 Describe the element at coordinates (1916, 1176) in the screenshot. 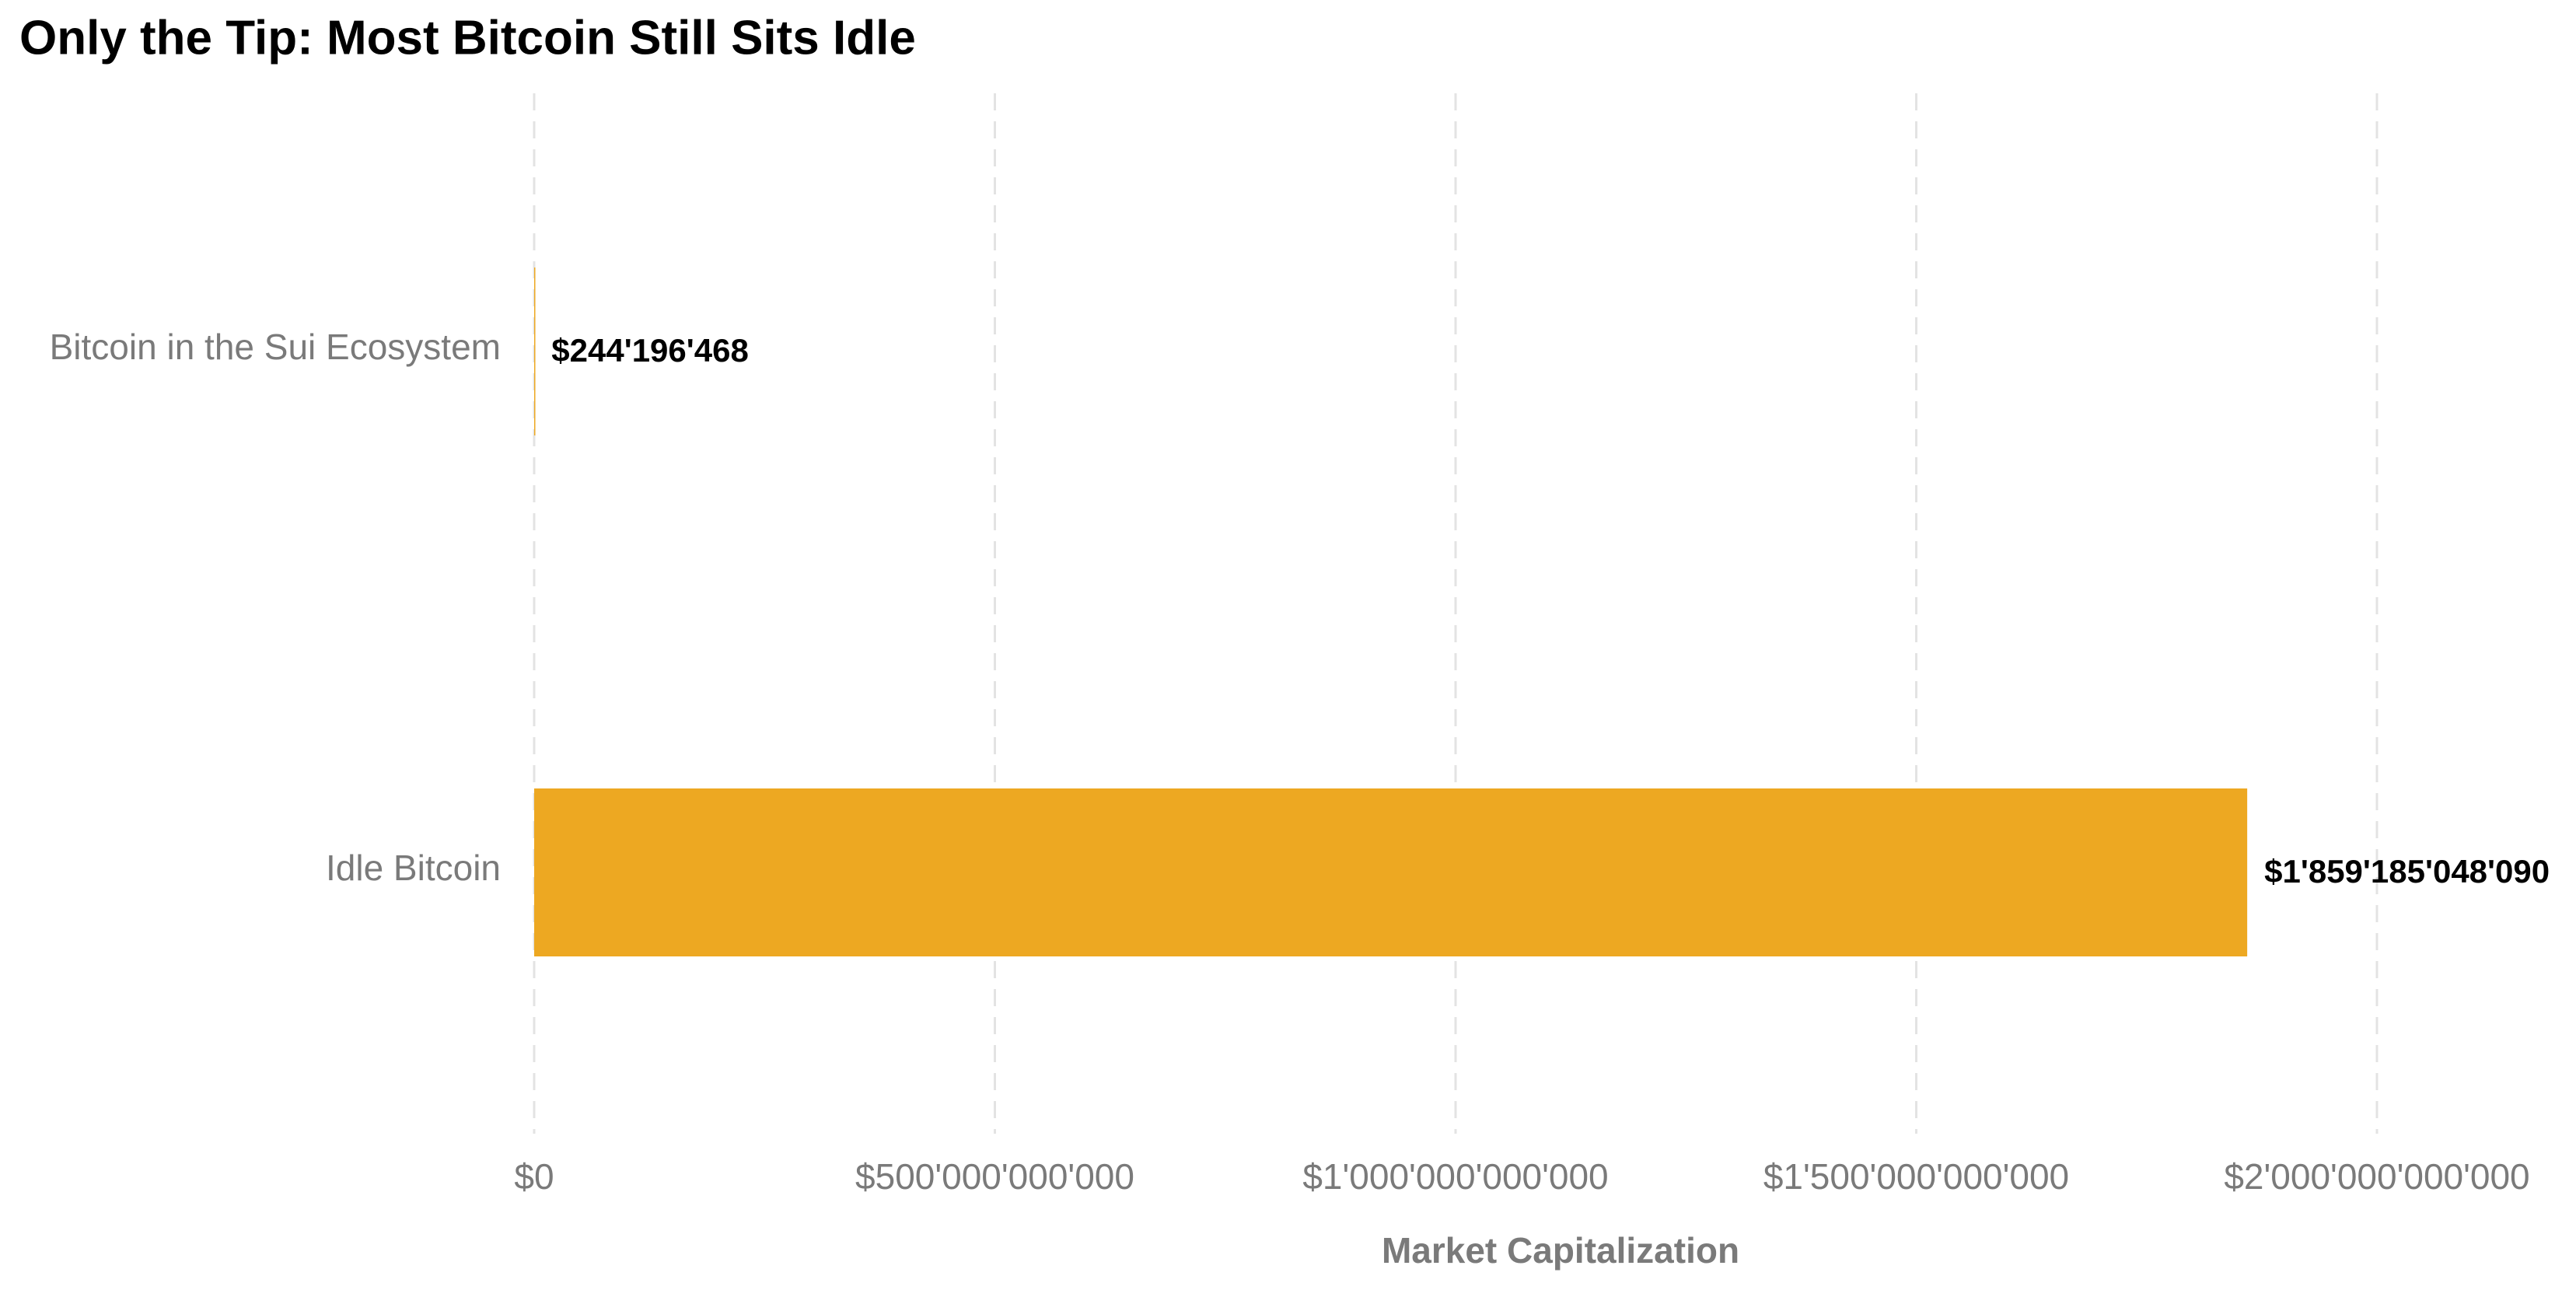

I see `x-tick-label: $1'500'000'000'000` at that location.